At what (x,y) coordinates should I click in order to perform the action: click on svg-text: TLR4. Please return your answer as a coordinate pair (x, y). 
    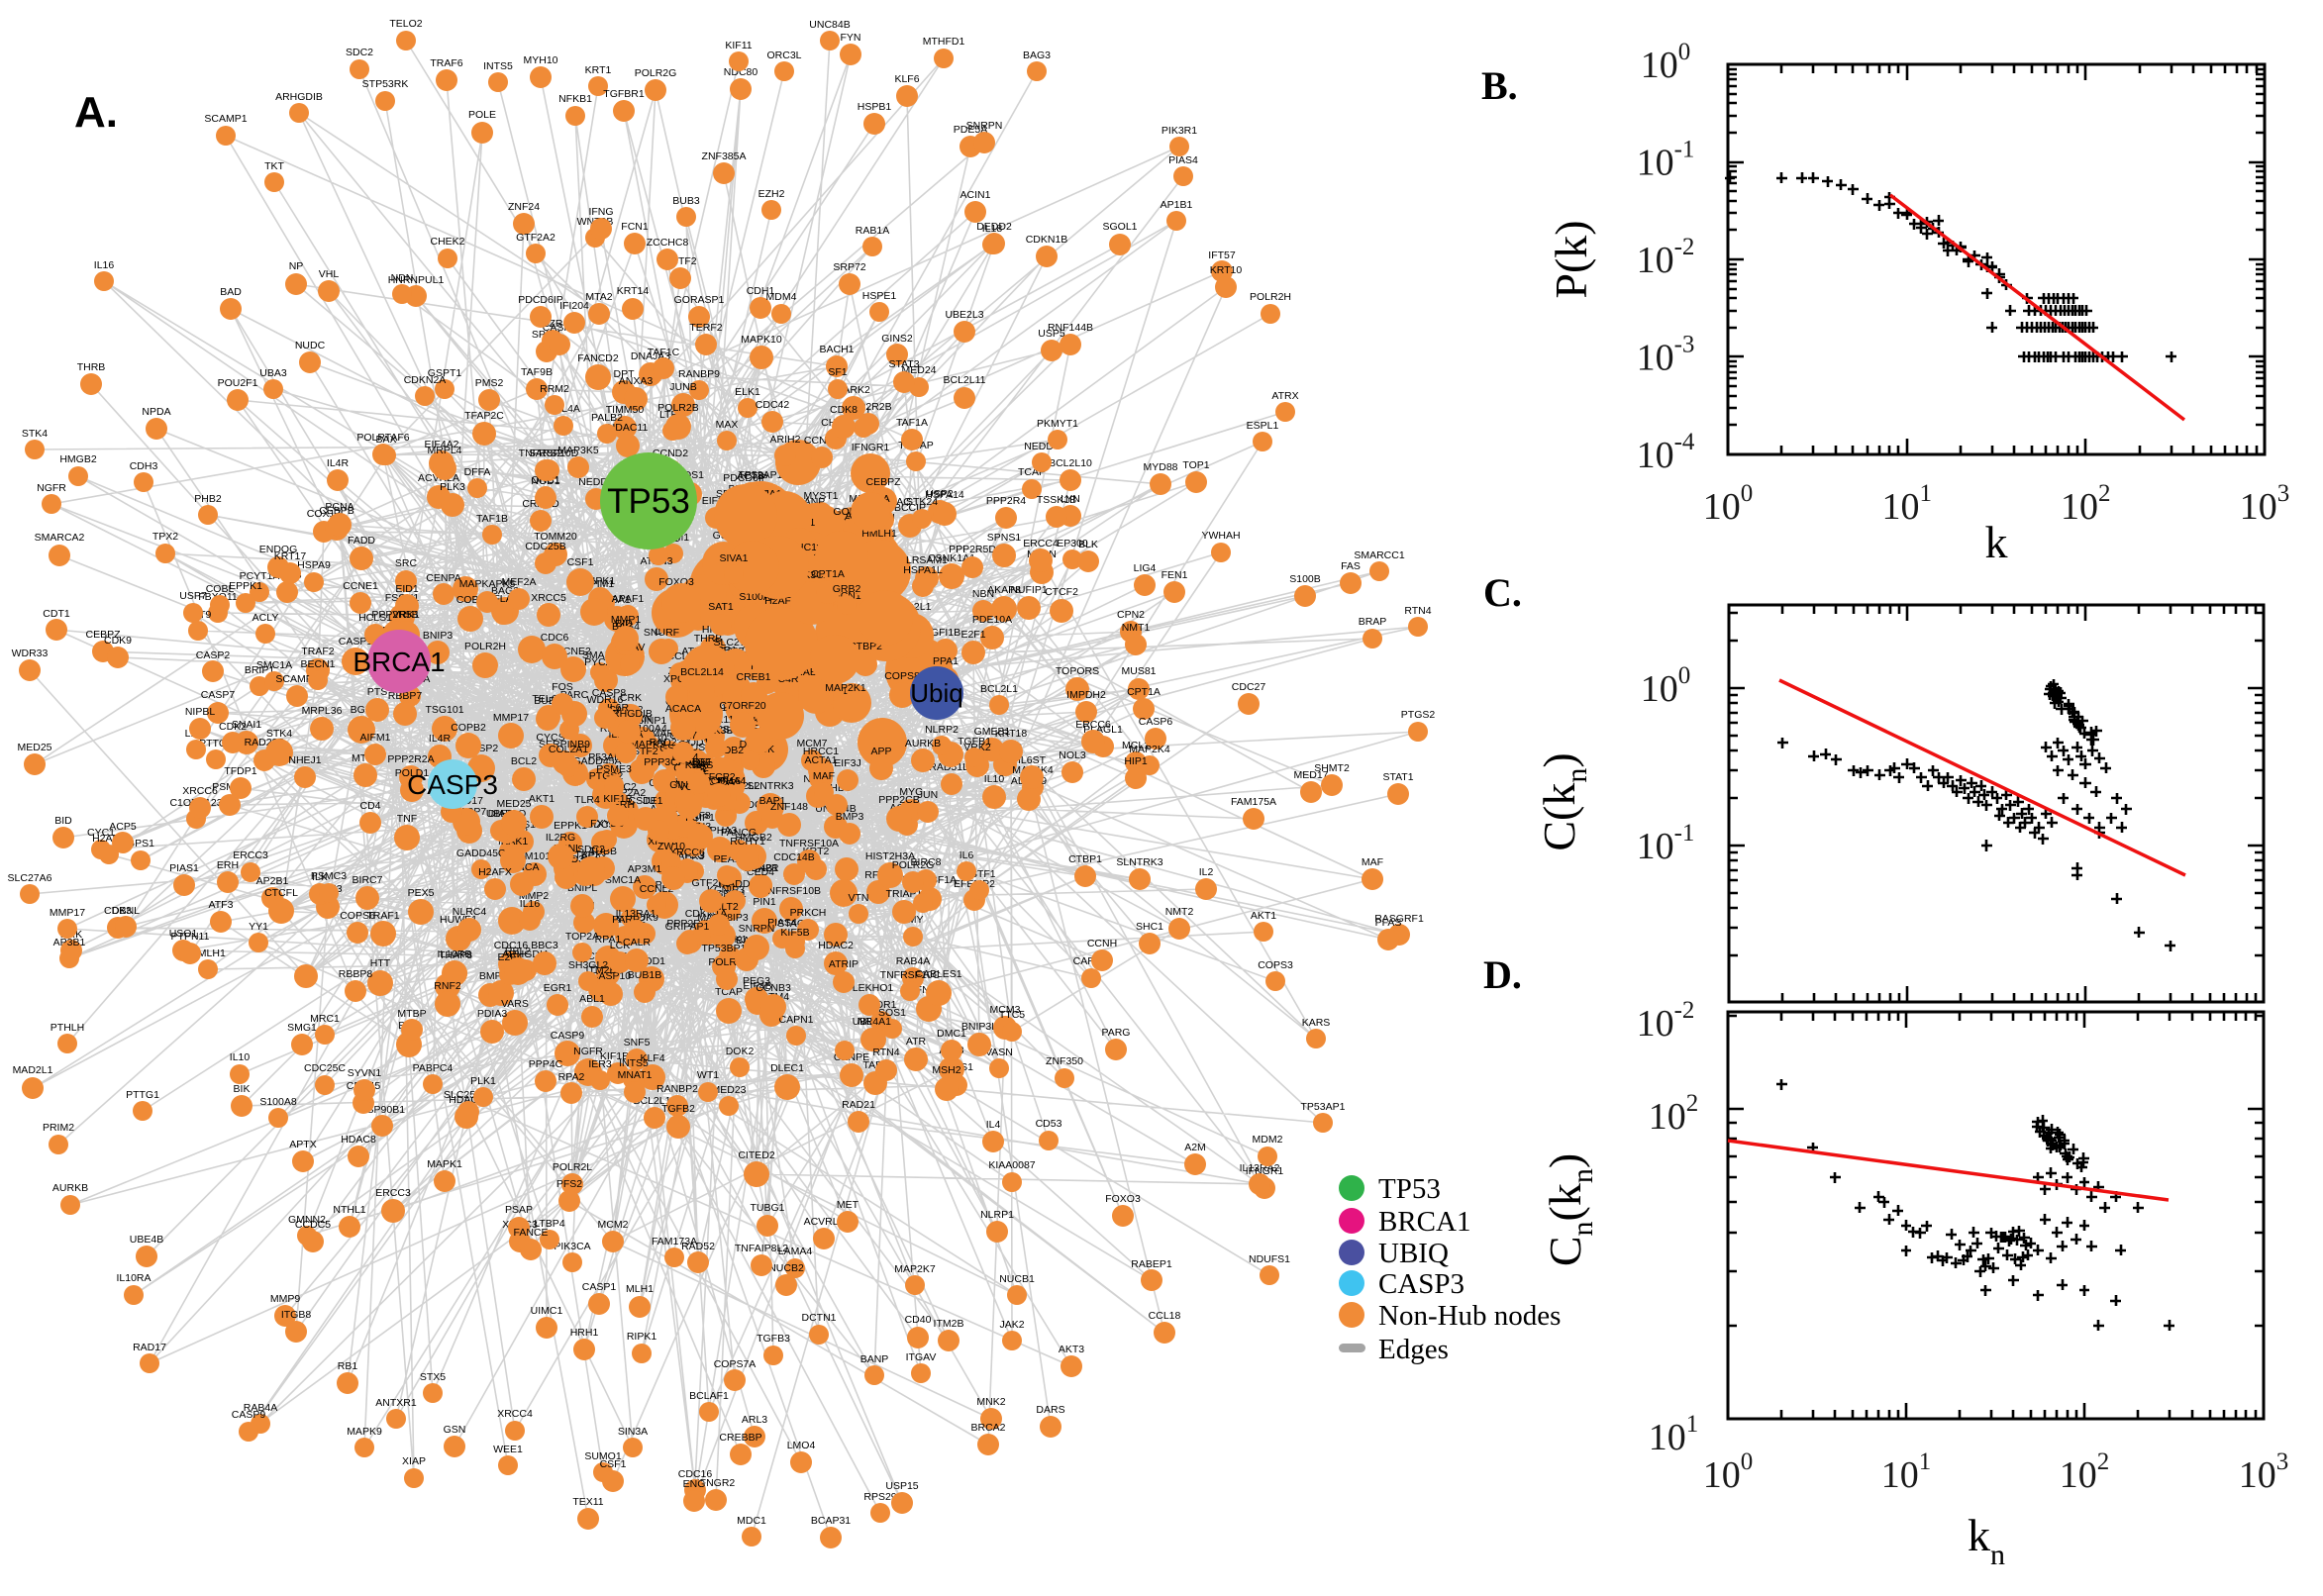
    Looking at the image, I should click on (587, 800).